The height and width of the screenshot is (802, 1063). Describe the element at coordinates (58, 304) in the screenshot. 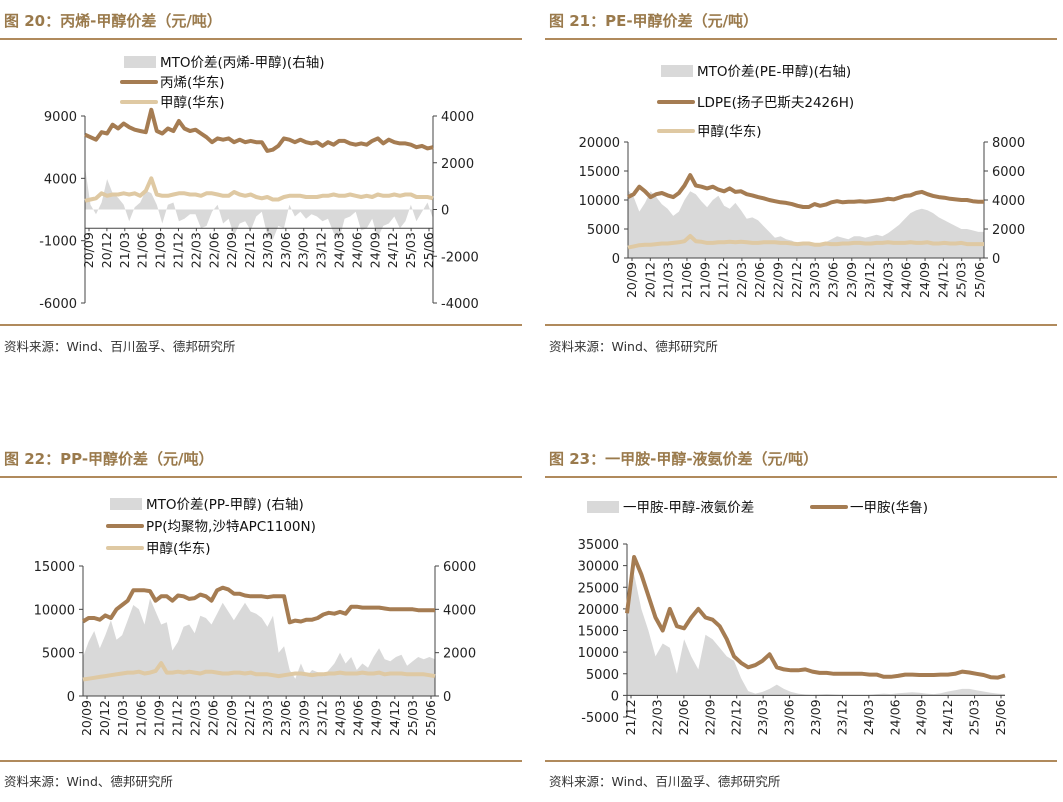

I see `y-tick-label-left: -6000` at that location.